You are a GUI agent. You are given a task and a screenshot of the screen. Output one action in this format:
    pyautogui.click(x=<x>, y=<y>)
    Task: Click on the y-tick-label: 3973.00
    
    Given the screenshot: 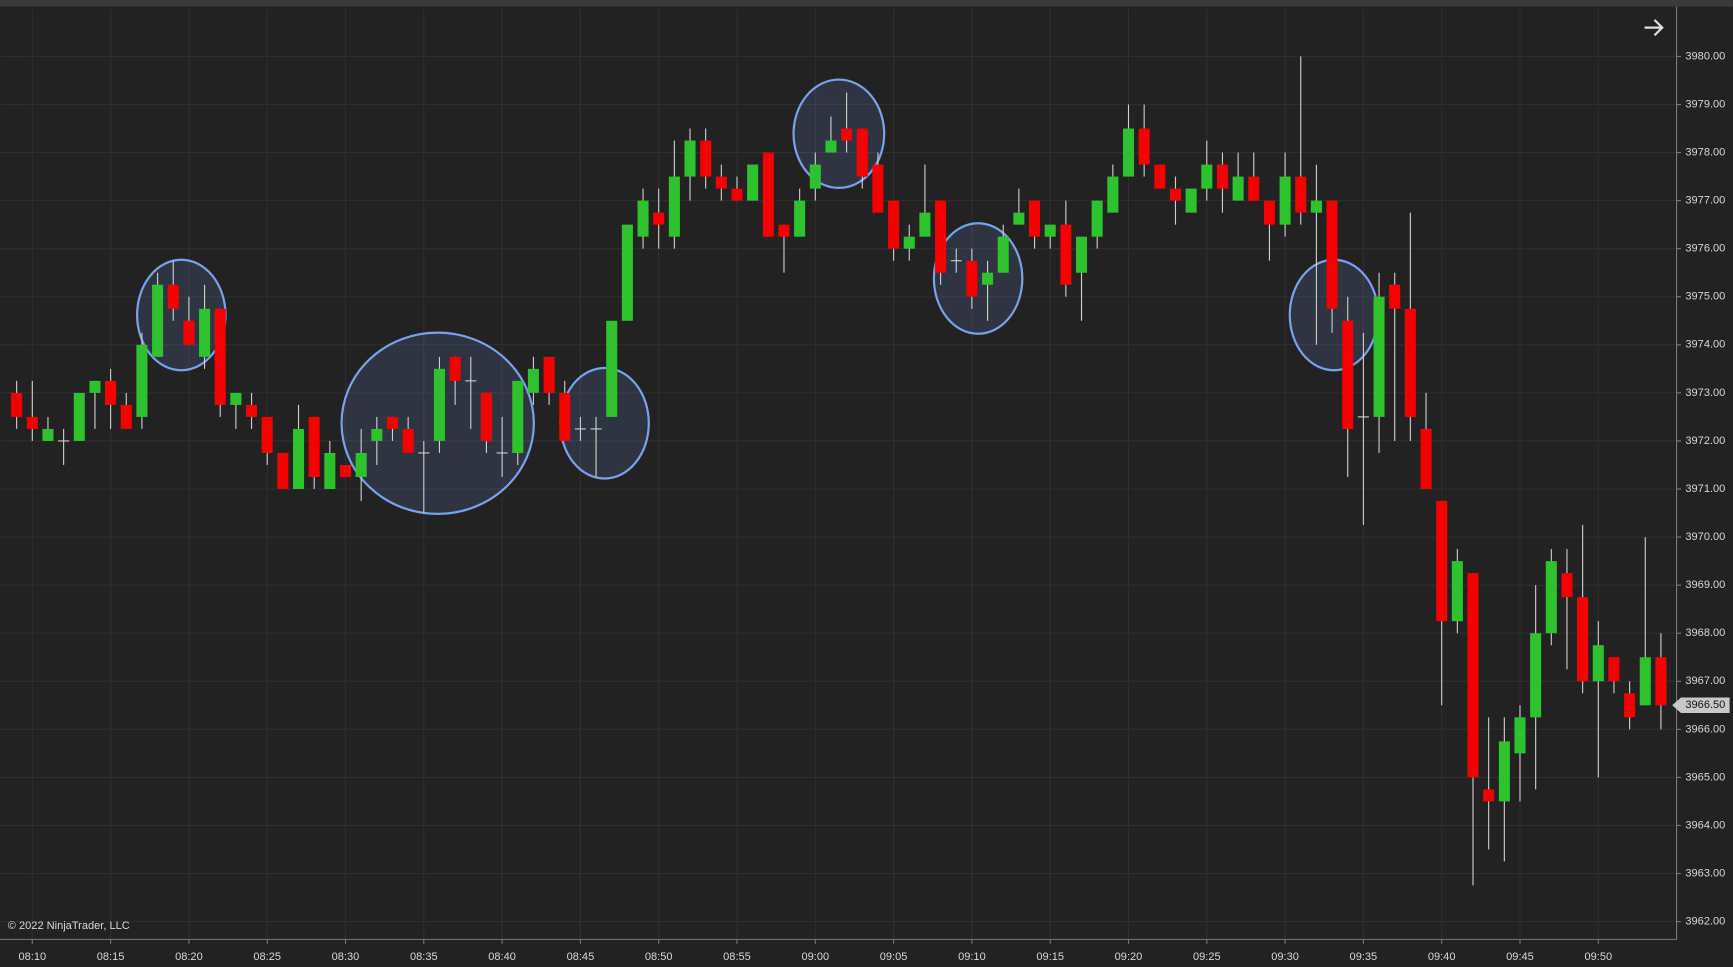 What is the action you would take?
    pyautogui.click(x=1705, y=393)
    